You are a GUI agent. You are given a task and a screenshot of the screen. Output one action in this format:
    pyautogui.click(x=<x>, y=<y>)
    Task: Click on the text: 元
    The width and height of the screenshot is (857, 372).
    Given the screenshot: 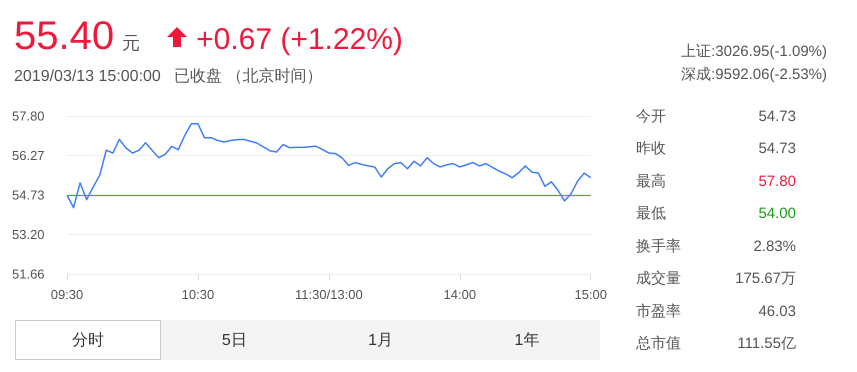 What is the action you would take?
    pyautogui.click(x=131, y=43)
    